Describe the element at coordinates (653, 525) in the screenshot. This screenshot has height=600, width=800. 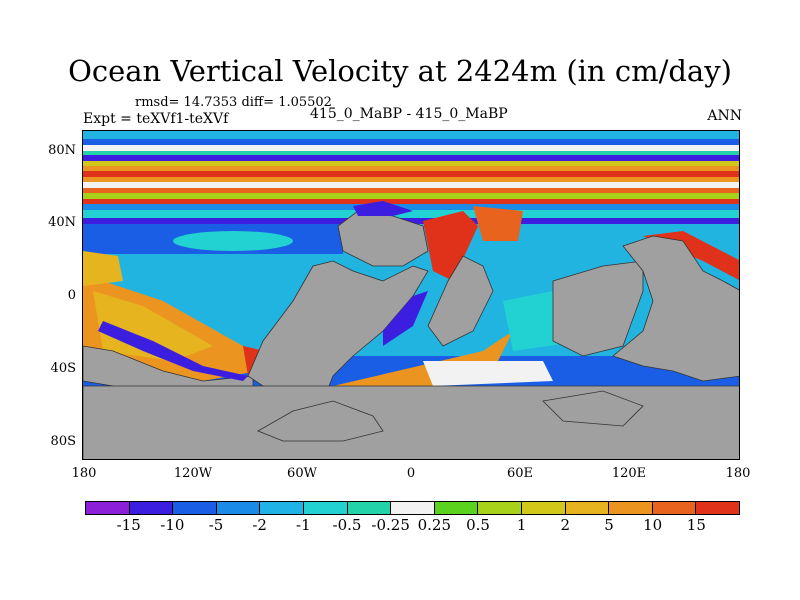
I see `colorbar-label: 10` at that location.